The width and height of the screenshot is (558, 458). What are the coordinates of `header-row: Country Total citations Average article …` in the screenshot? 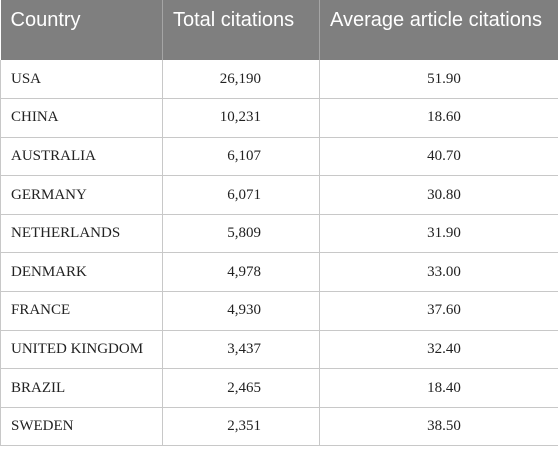 It's located at (279, 30).